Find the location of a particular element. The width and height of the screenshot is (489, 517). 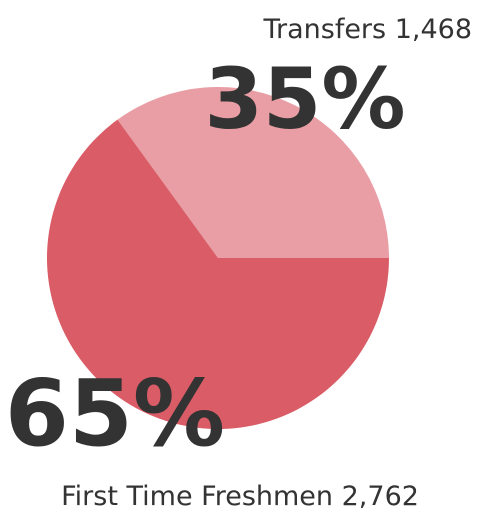

category-name: Transfers is located at coordinates (324, 29).